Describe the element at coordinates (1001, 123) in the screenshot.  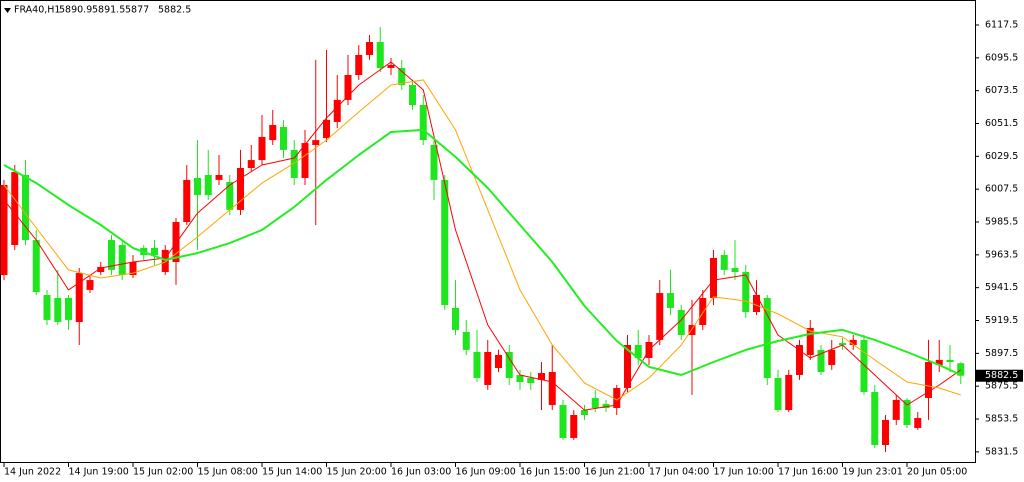
I see `y-tick-label: 6051.5` at that location.